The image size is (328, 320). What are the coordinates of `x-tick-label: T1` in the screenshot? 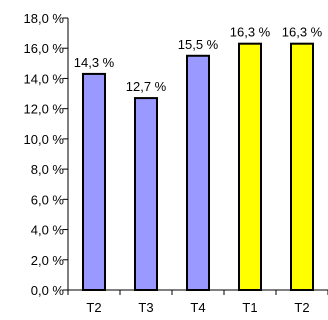 It's located at (249, 307).